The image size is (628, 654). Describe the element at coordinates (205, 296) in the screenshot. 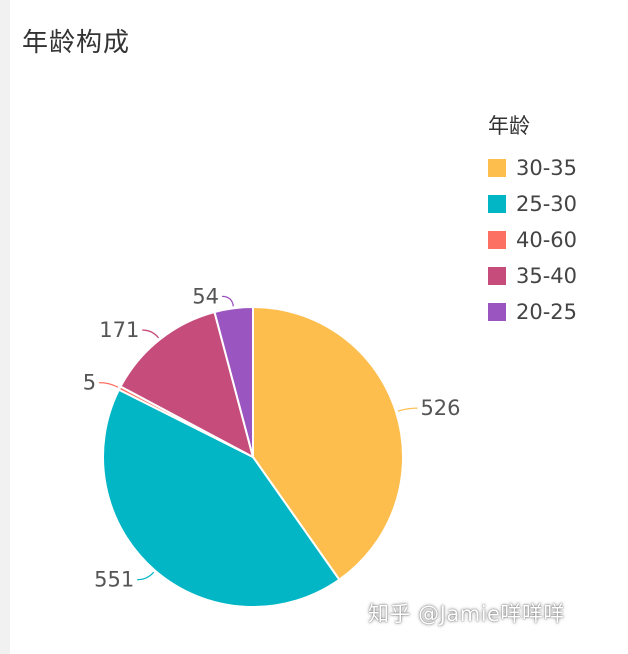

I see `data-label: 54` at that location.